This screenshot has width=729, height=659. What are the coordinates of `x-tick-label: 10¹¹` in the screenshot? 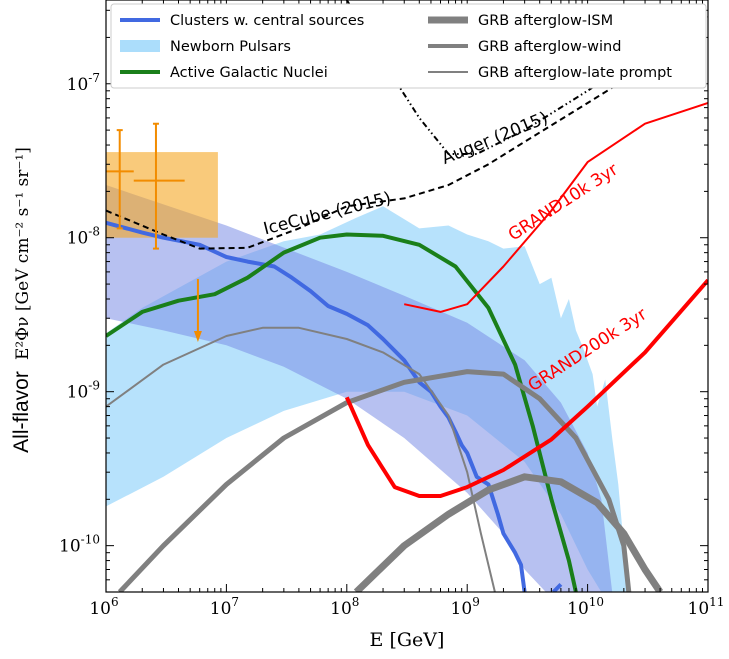 It's located at (706, 607).